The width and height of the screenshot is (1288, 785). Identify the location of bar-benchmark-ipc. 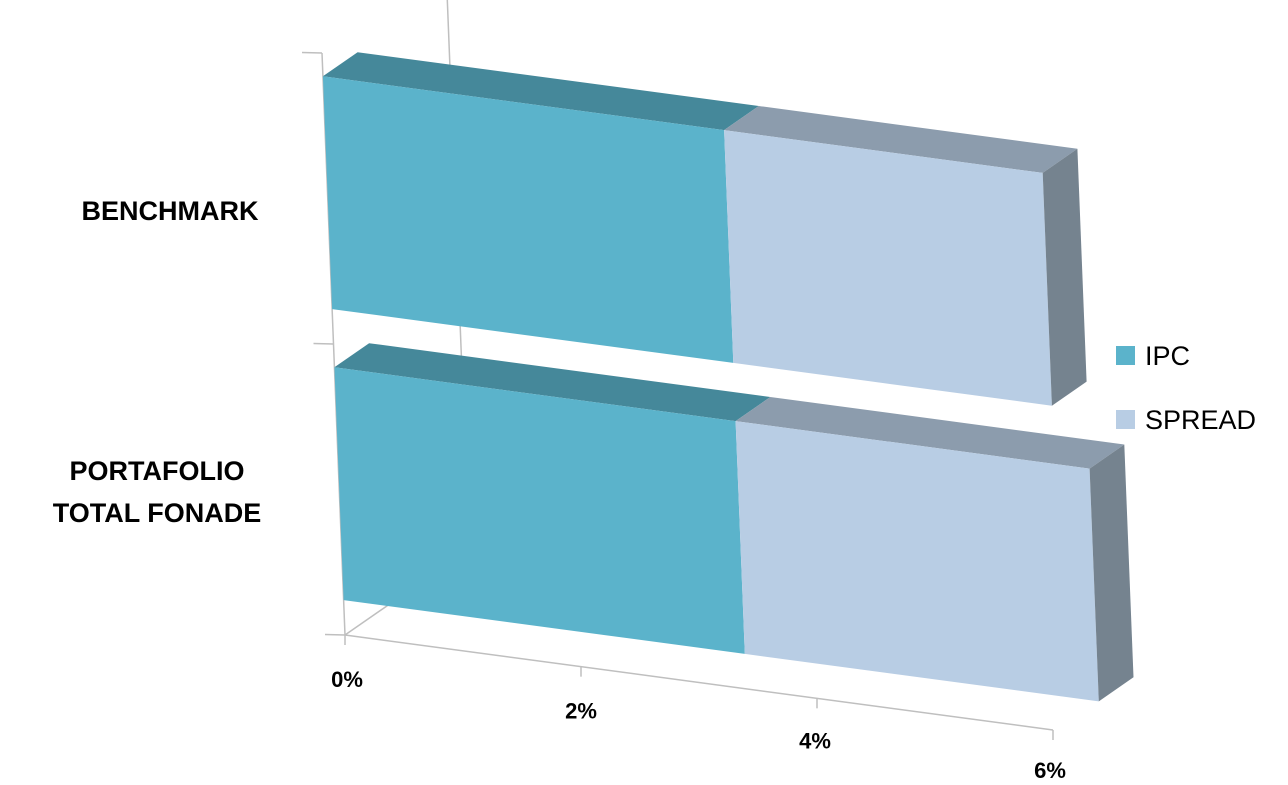
(528, 219).